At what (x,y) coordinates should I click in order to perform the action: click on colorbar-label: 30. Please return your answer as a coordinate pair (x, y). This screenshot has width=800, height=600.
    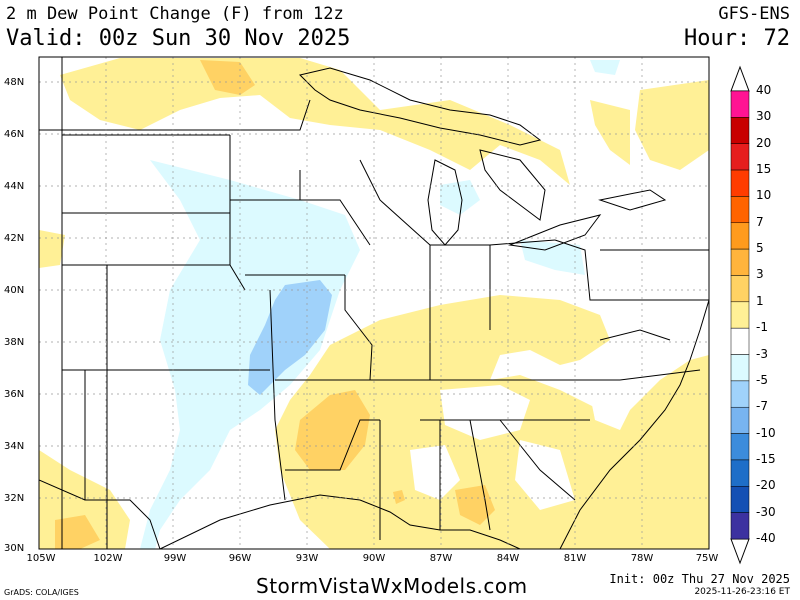
    Looking at the image, I should click on (764, 116).